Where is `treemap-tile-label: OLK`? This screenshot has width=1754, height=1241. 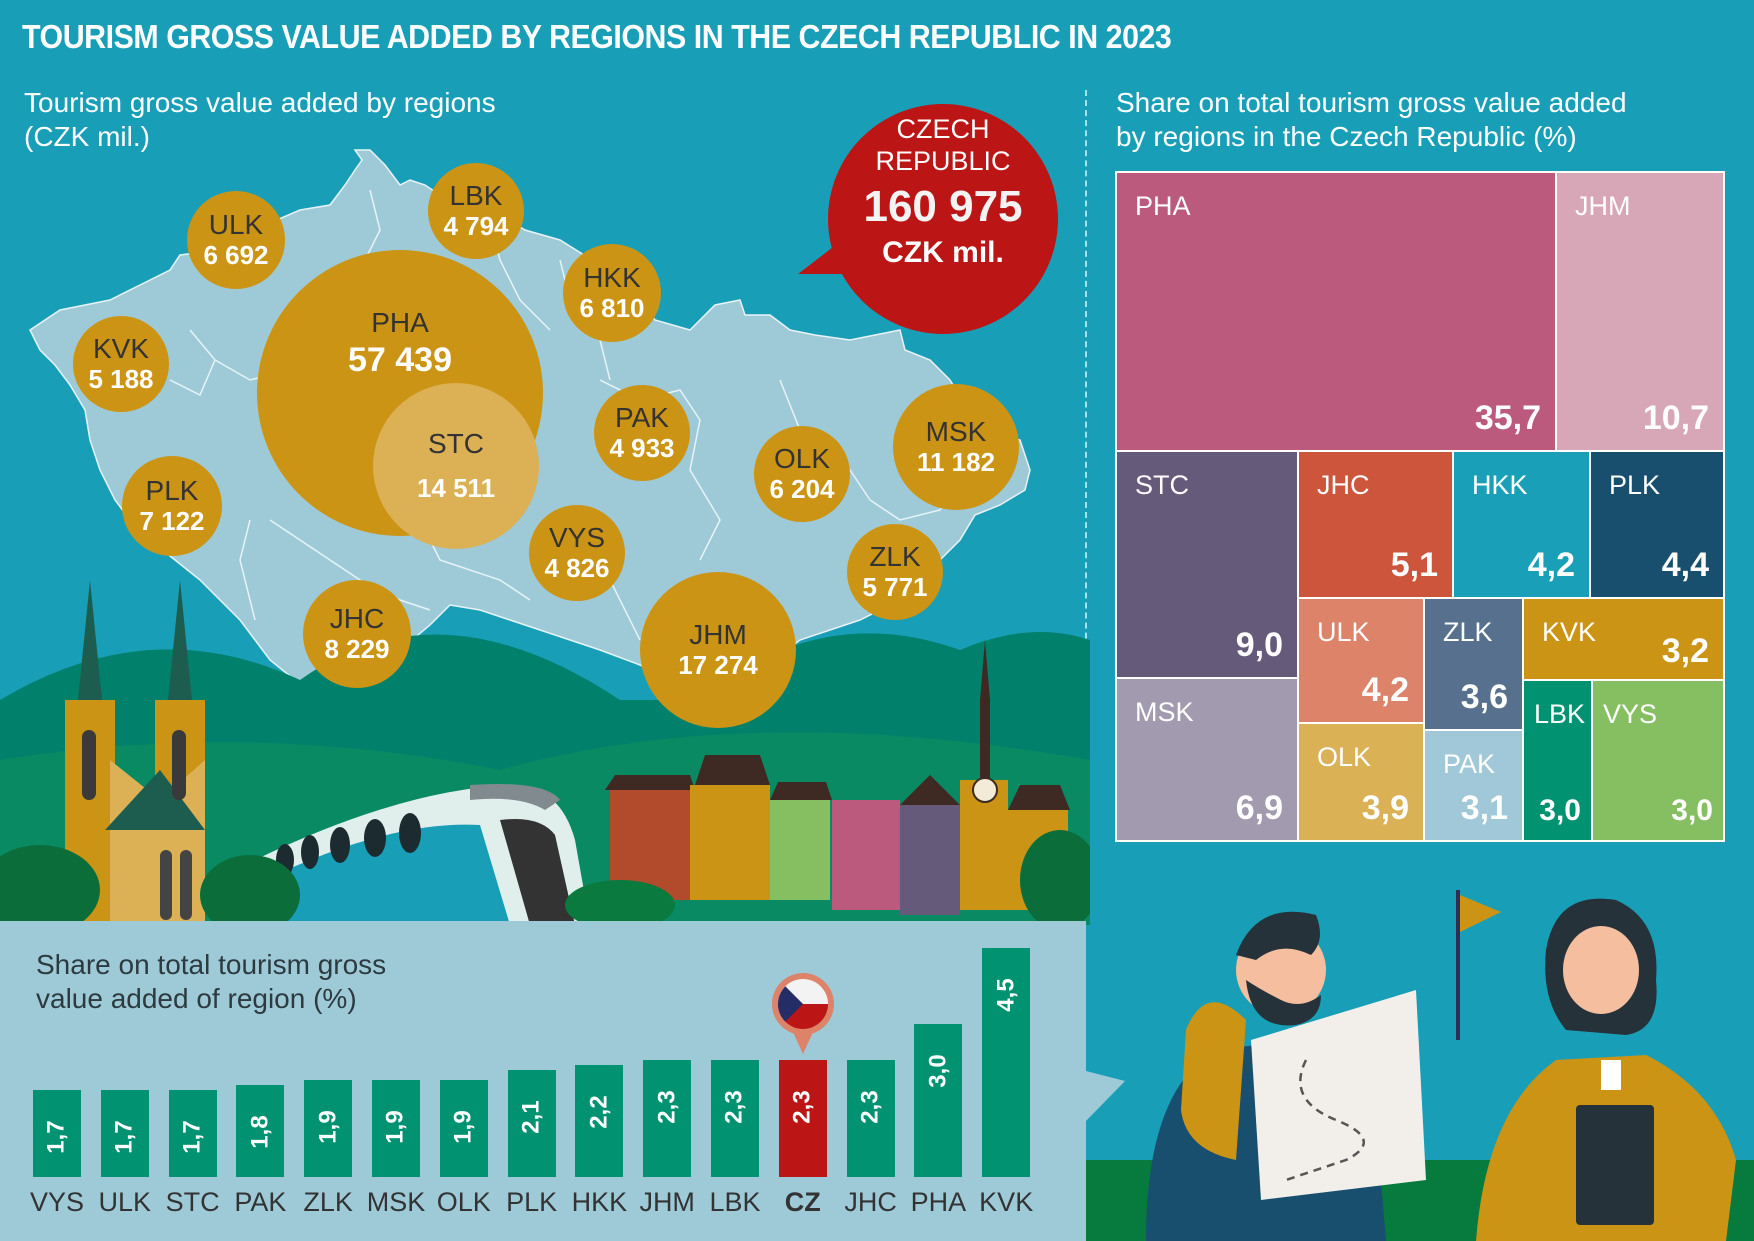
treemap-tile-label: OLK is located at coordinates (1344, 757).